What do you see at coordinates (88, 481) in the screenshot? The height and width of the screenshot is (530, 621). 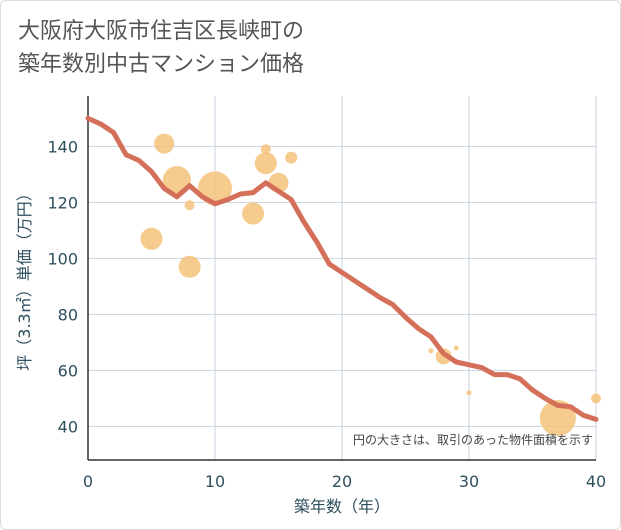 I see `x-tick-label: 0` at bounding box center [88, 481].